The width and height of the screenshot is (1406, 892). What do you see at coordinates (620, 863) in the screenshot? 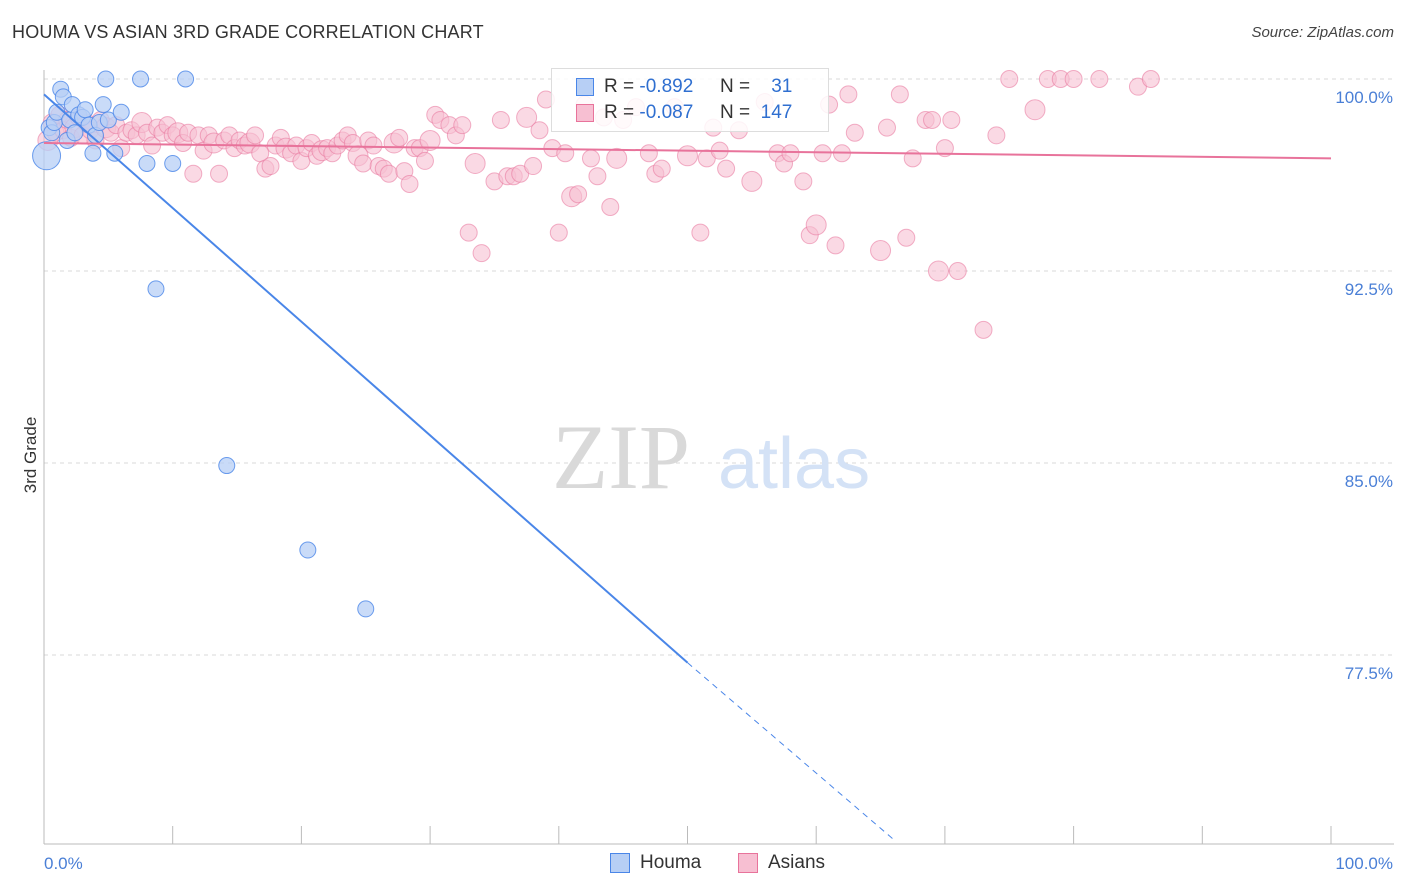
I see `houma-legend-swatch` at bounding box center [620, 863].